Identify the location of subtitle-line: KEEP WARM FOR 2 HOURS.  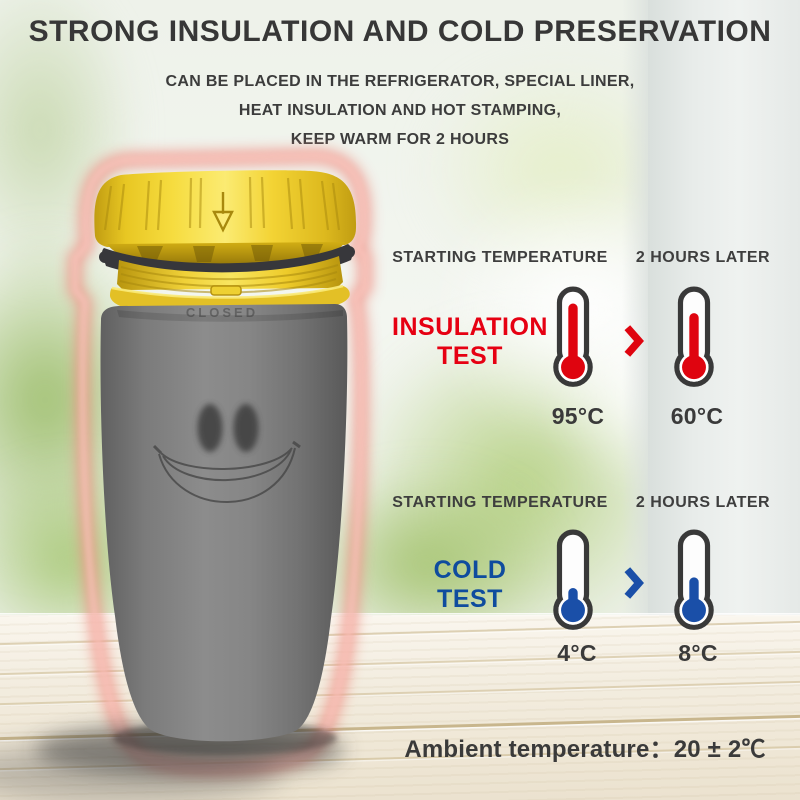
(400, 139).